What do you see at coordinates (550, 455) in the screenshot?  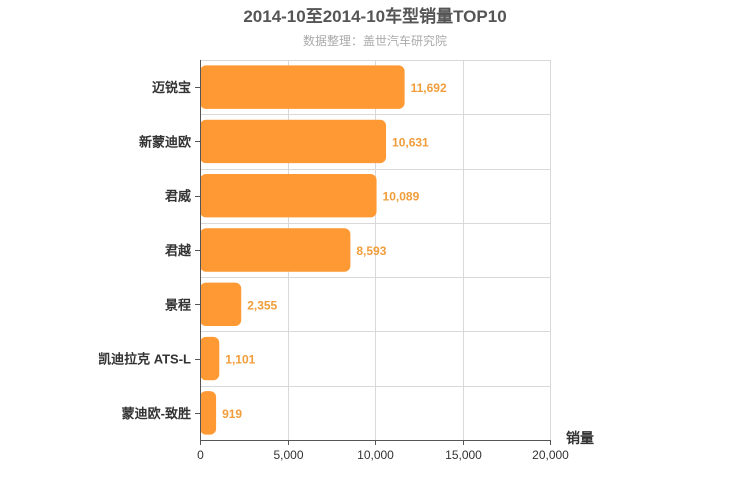 I see `x-tick-label: 20,000` at bounding box center [550, 455].